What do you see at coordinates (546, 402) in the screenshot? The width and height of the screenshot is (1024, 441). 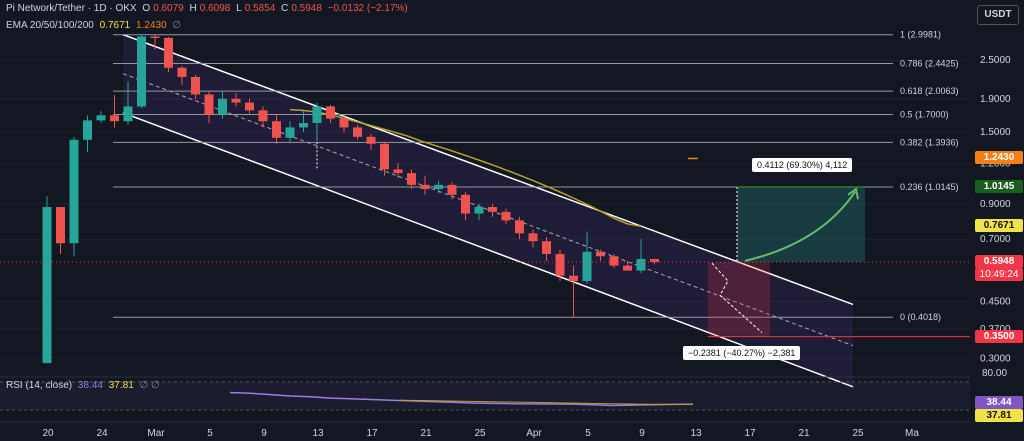 I see `rsi-ma-line` at bounding box center [546, 402].